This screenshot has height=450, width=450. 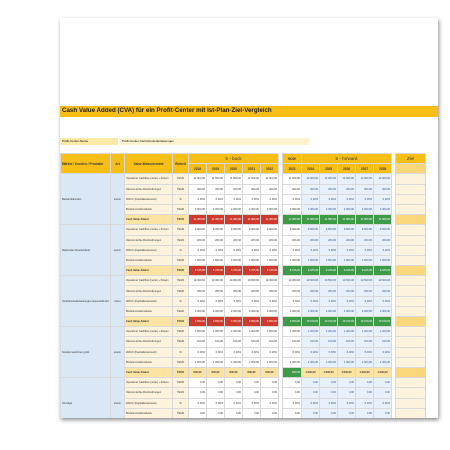 I want to click on forecast-cell: 1.000,00, so click(x=311, y=362).